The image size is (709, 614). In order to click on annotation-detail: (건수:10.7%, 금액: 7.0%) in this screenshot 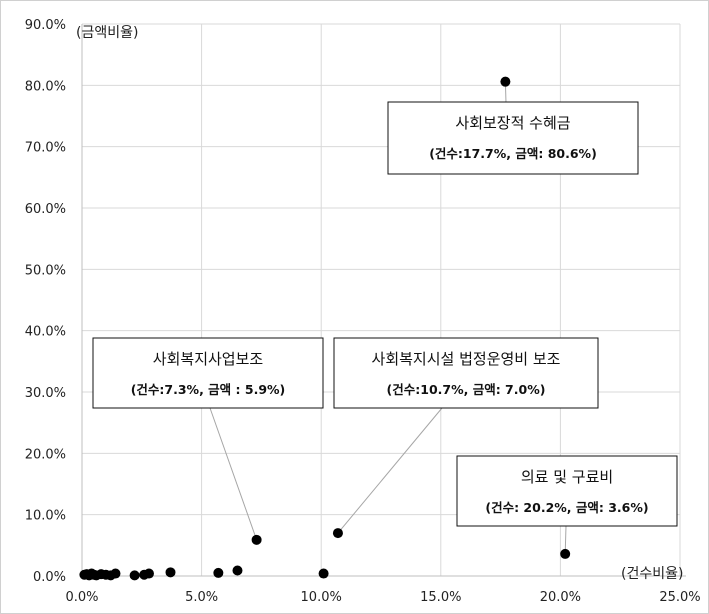, I will do `click(466, 389)`.